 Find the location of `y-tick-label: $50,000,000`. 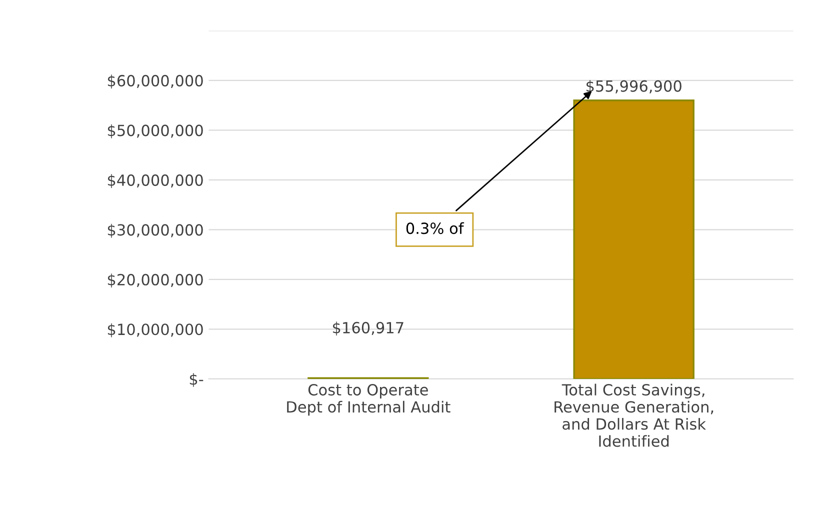

y-tick-label: $50,000,000 is located at coordinates (155, 131).